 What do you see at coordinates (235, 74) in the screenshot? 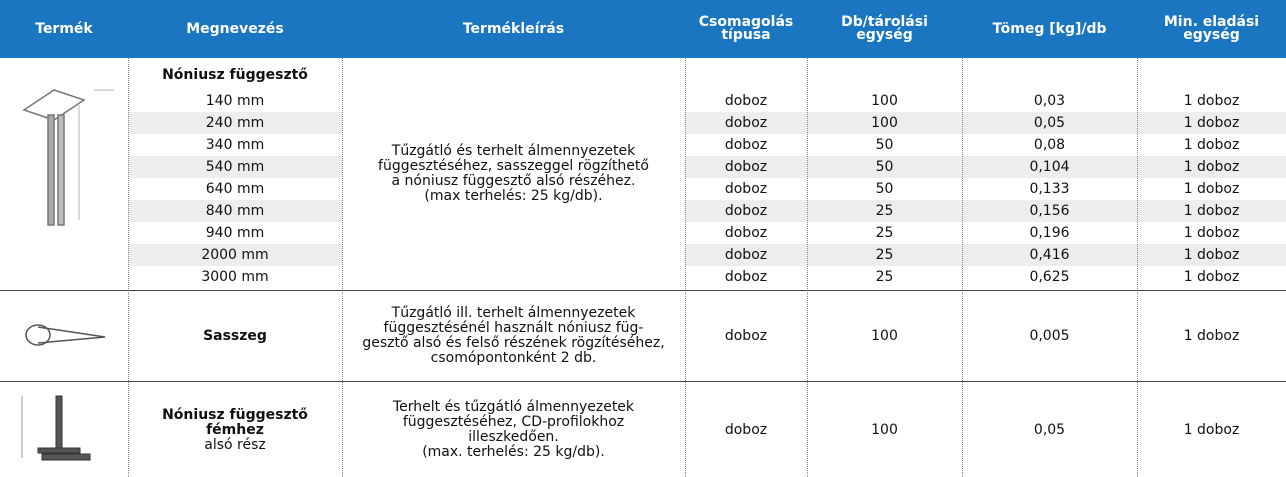
I see `product-name: Nóniusz függesztő` at bounding box center [235, 74].